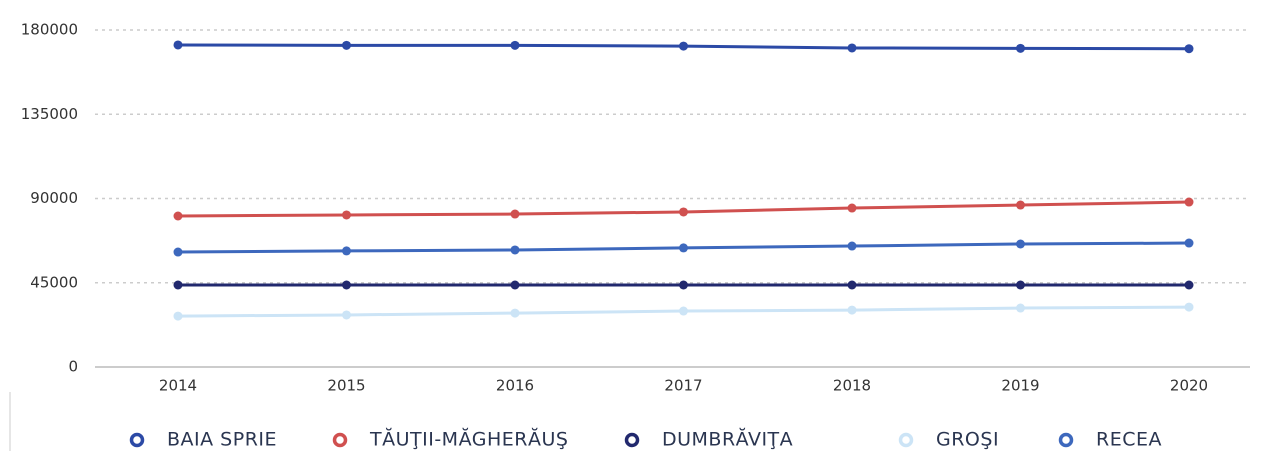  What do you see at coordinates (852, 386) in the screenshot?
I see `x-tick-label: 2018` at bounding box center [852, 386].